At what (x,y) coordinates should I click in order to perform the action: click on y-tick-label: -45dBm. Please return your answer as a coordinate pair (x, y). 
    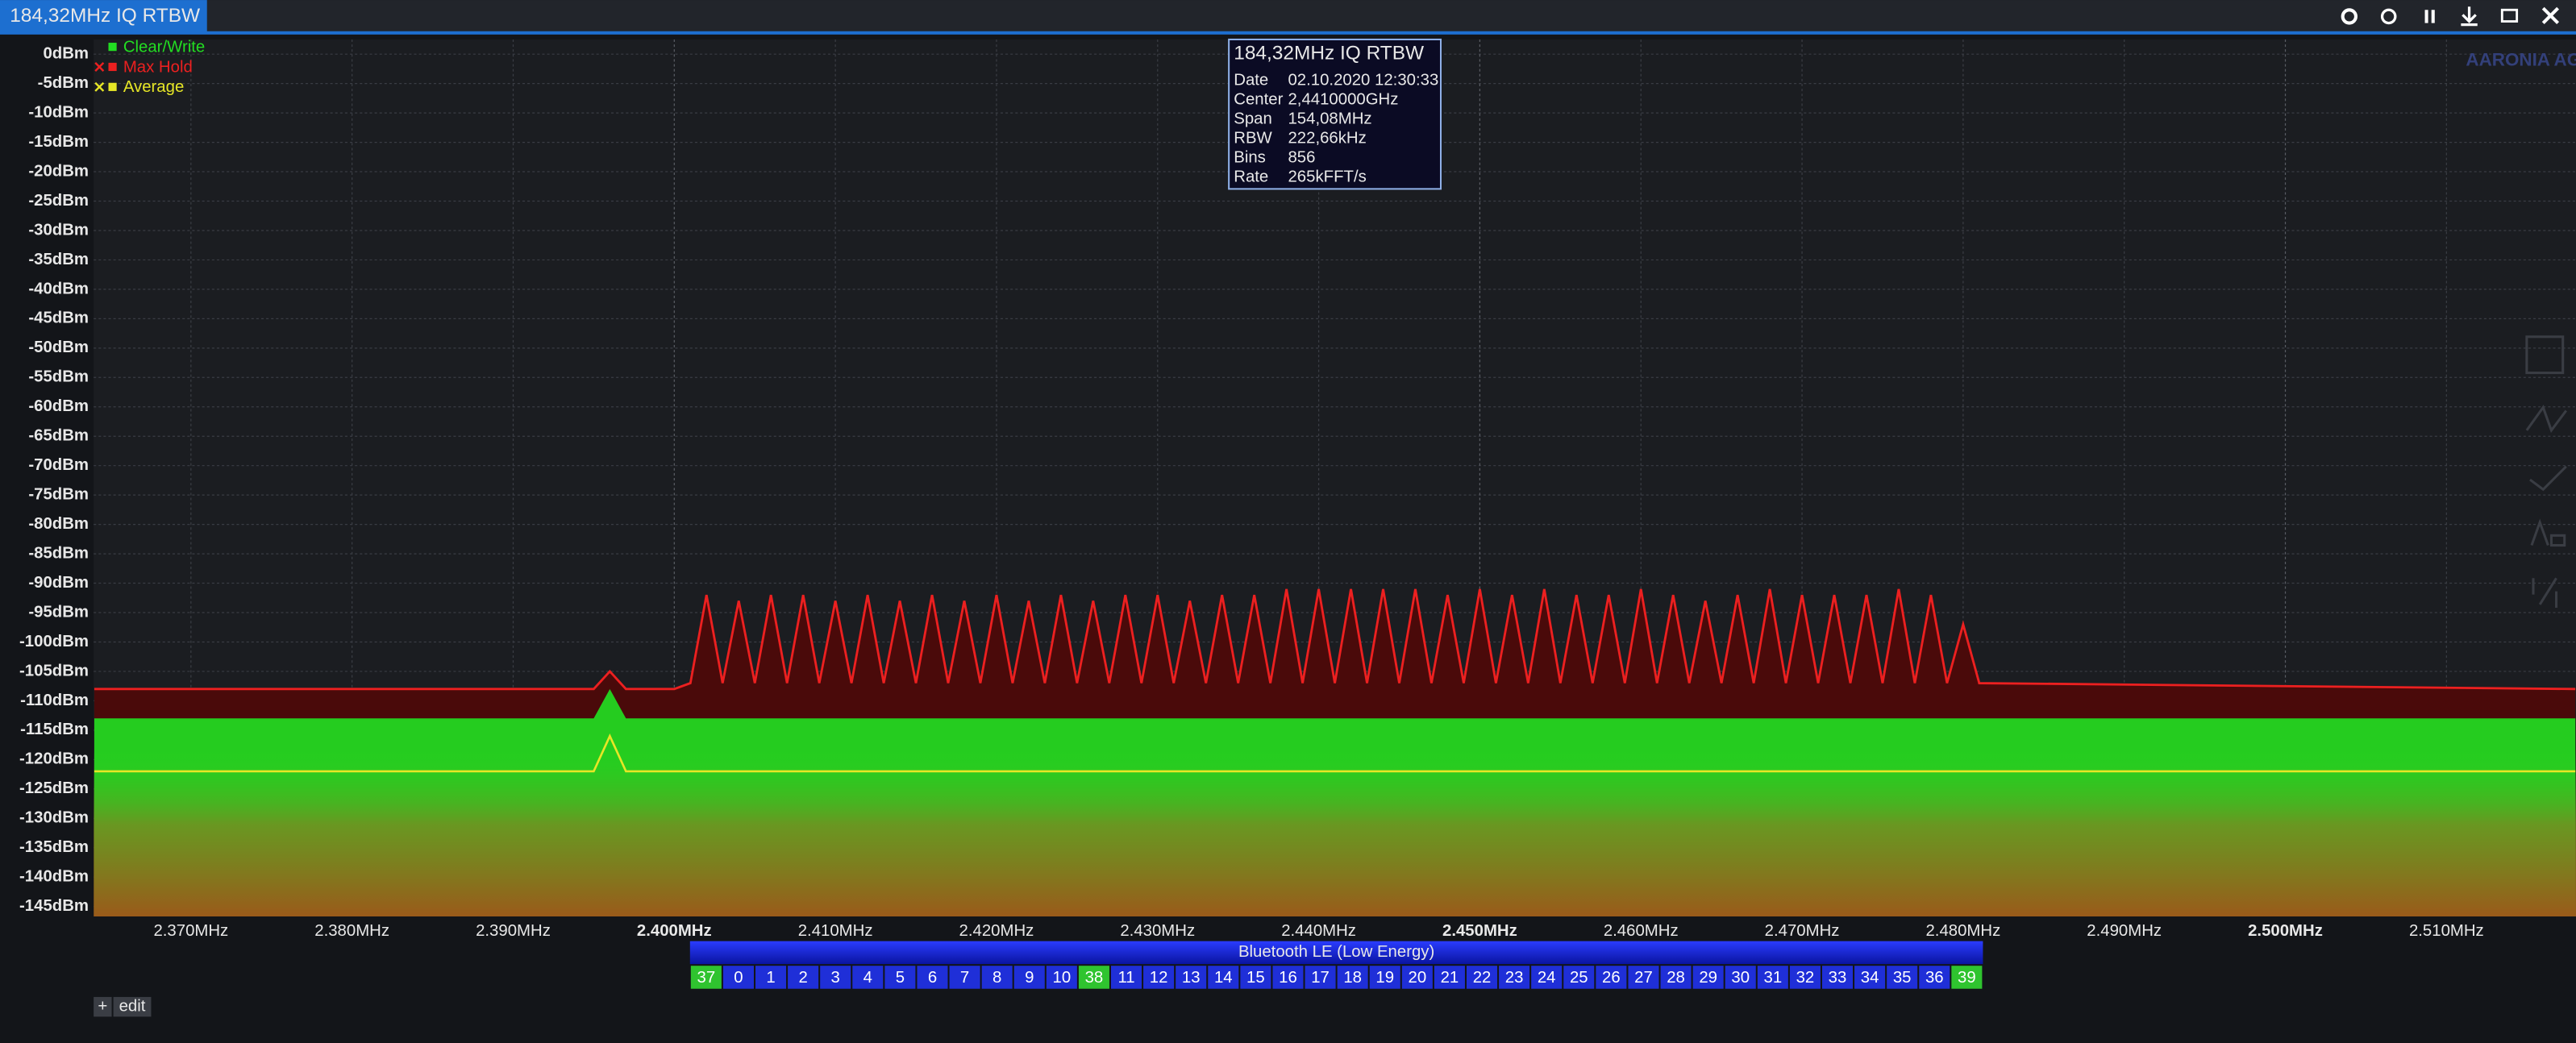
    Looking at the image, I should click on (58, 318).